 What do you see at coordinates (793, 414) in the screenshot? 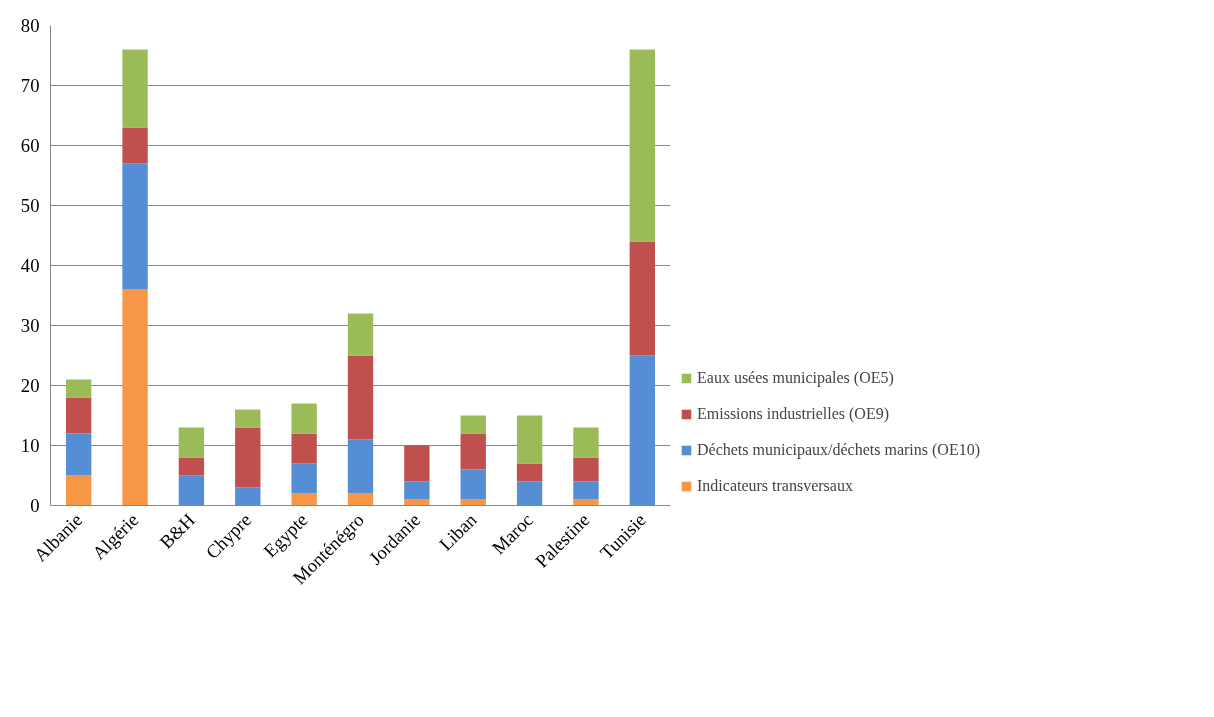
I see `legend-label: Emissions industrielles (OE9)` at bounding box center [793, 414].